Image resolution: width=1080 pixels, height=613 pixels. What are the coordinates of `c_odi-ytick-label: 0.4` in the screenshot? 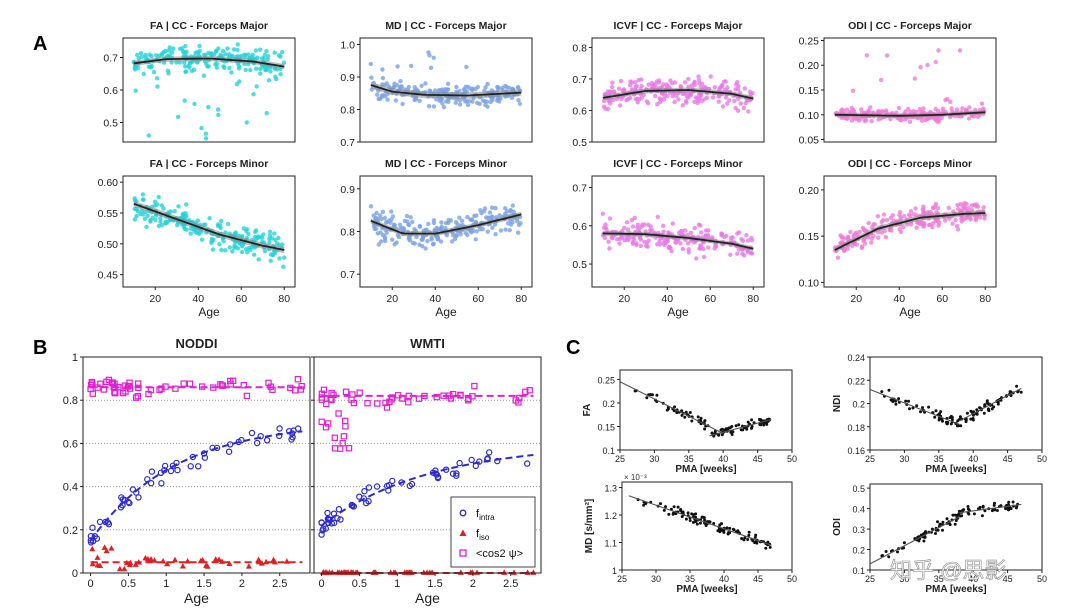 It's located at (858, 510).